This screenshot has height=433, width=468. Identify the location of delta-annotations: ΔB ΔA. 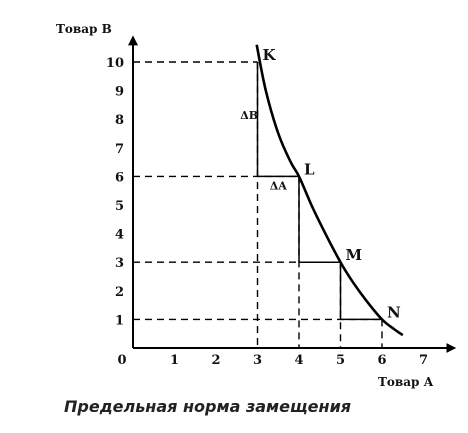
(263, 150).